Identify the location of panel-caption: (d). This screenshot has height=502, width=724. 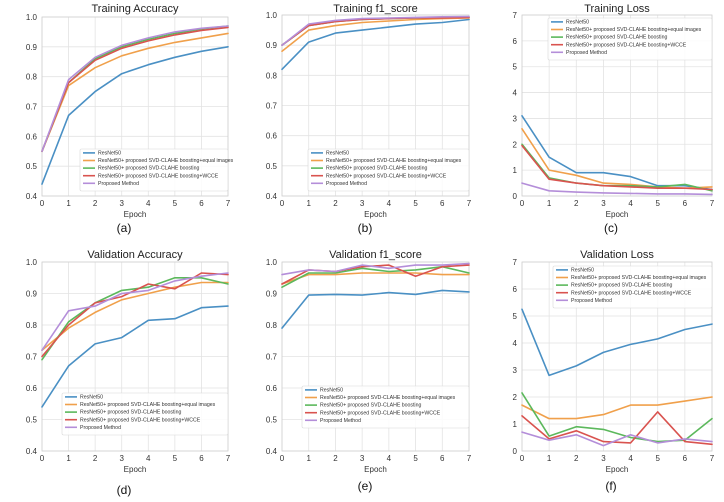
(124, 490).